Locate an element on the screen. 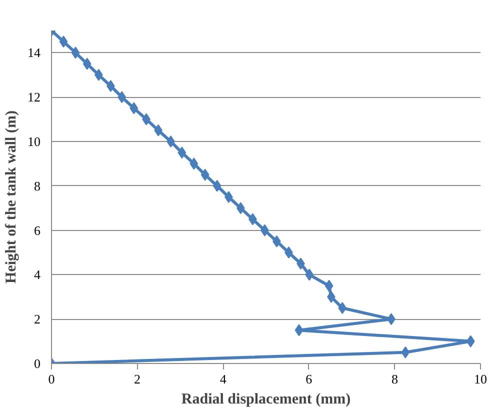 The height and width of the screenshot is (412, 502). y-axis-title: Height of the tank wall (m) is located at coordinates (12, 197).